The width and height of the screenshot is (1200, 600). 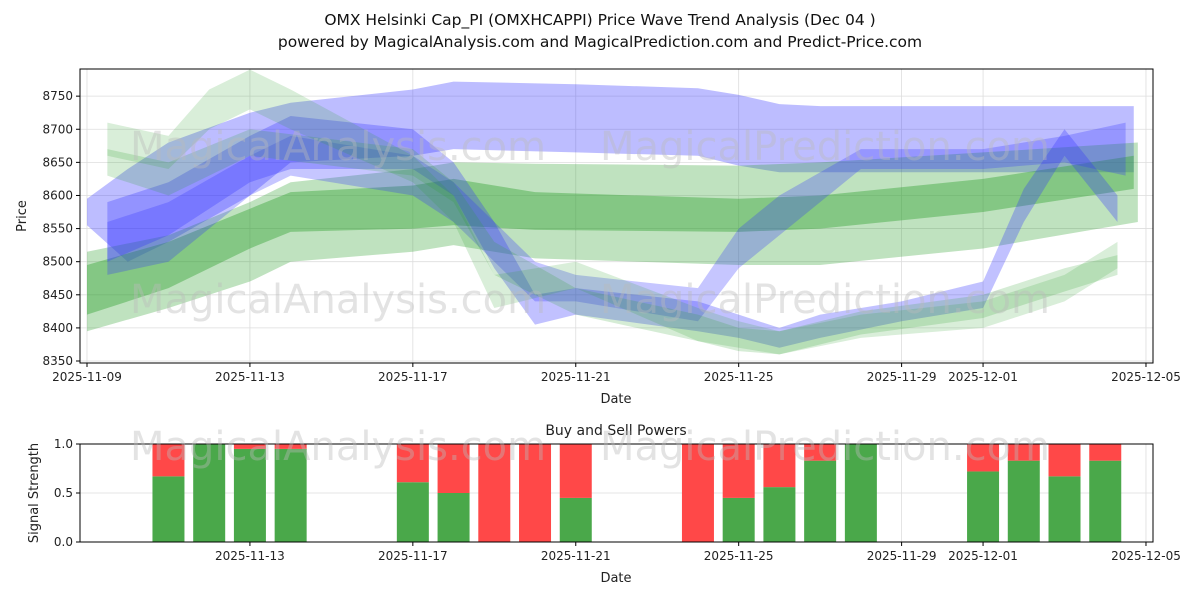 What do you see at coordinates (615, 431) in the screenshot?
I see `bottom-title: Buy and Sell Powers` at bounding box center [615, 431].